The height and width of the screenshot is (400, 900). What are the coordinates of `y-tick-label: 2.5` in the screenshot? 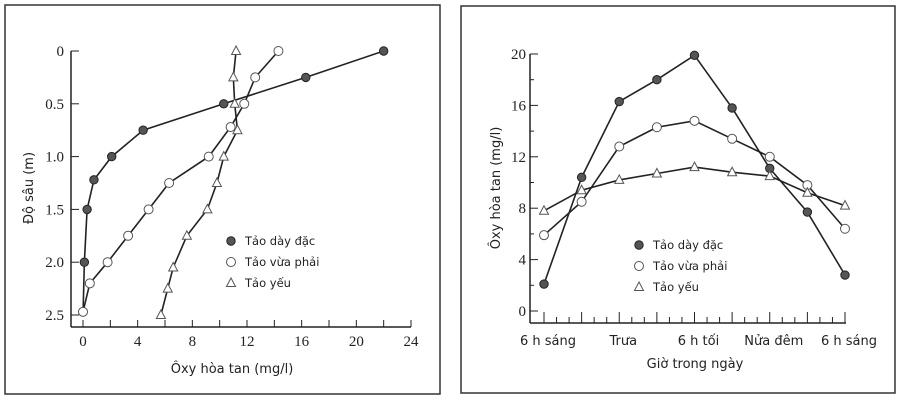 It's located at (54, 316).